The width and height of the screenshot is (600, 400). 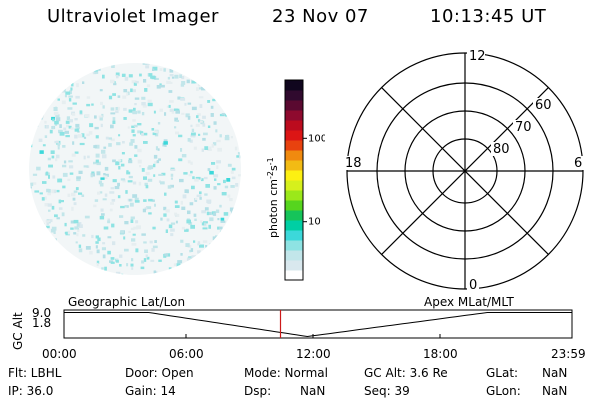 I want to click on gain-status: Gain: 14, so click(x=150, y=391).